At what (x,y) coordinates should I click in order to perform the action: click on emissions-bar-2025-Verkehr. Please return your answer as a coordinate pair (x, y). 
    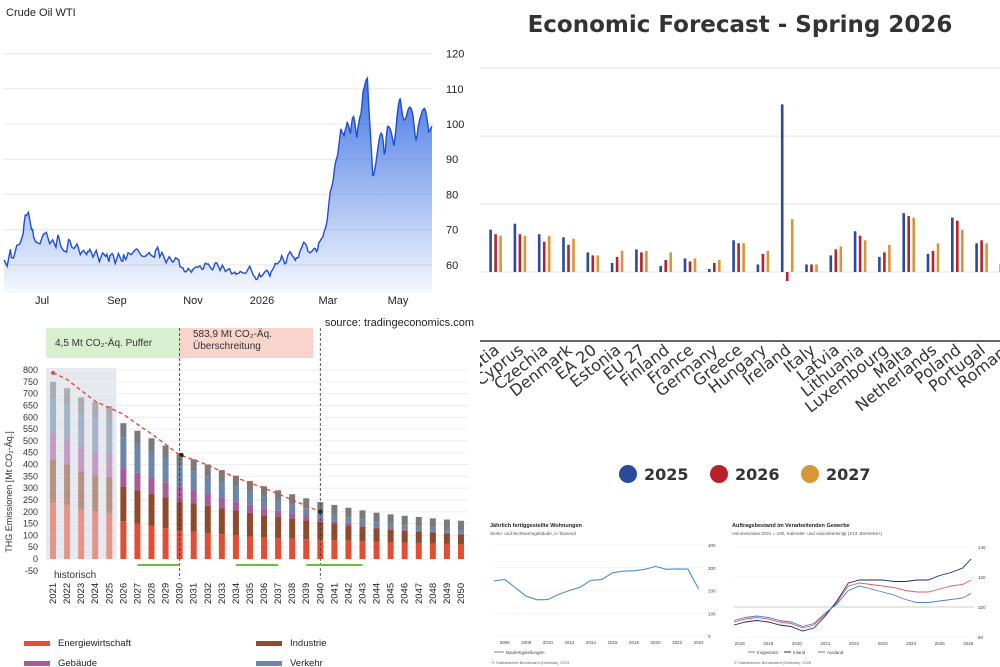
    Looking at the image, I should click on (109, 438).